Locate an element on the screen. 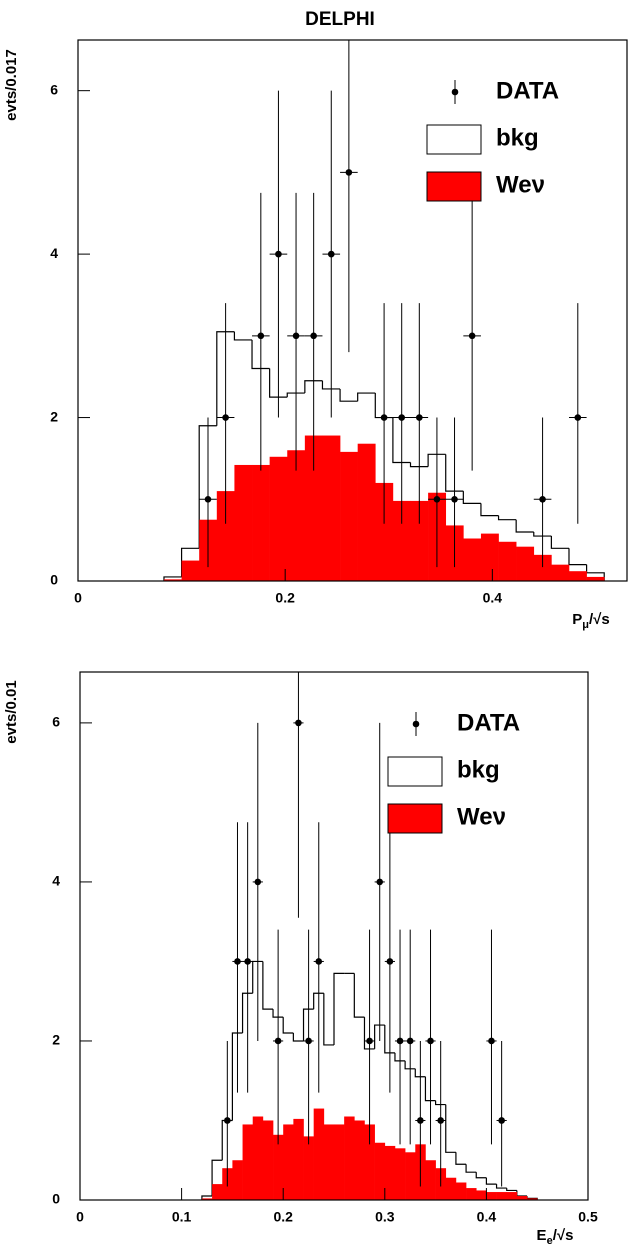 The width and height of the screenshot is (629, 1245). x-axis-label-part: P is located at coordinates (577, 619).